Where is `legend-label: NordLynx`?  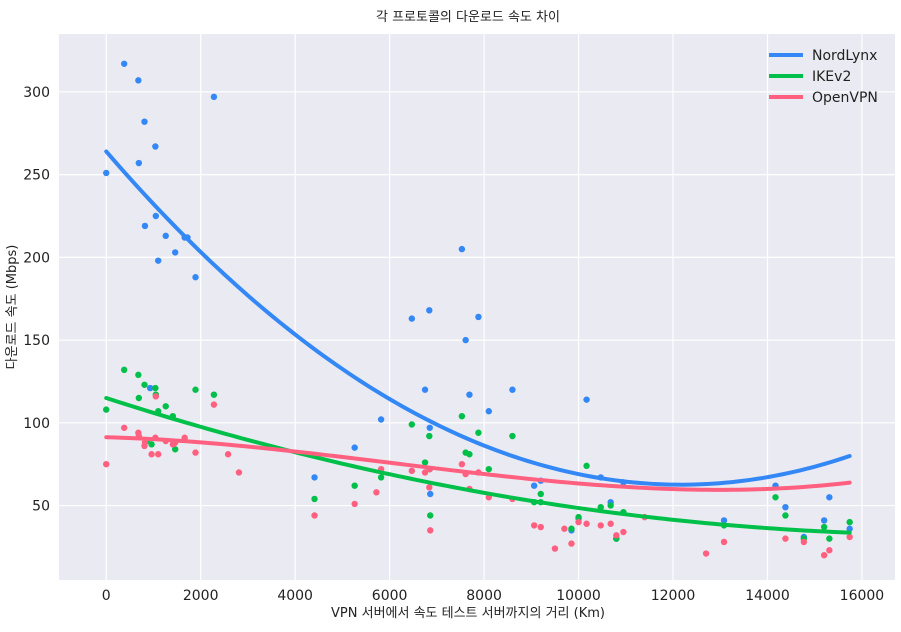 legend-label: NordLynx is located at coordinates (844, 56).